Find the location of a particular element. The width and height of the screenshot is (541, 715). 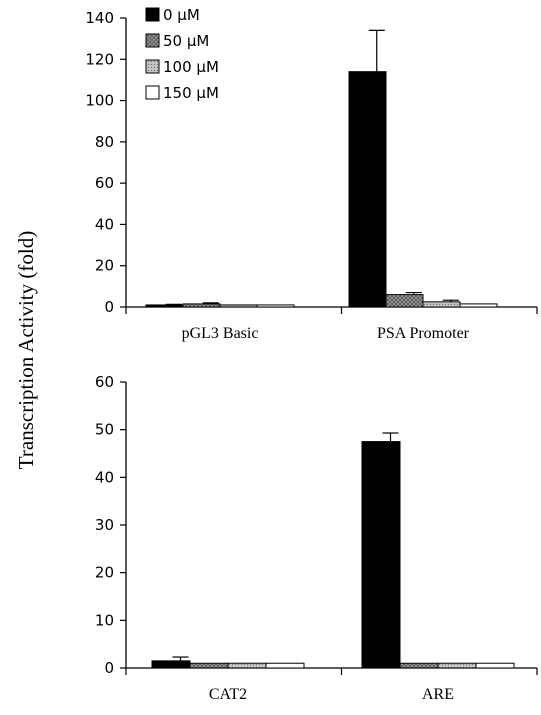

y-tick-label: 80 is located at coordinates (104, 142).